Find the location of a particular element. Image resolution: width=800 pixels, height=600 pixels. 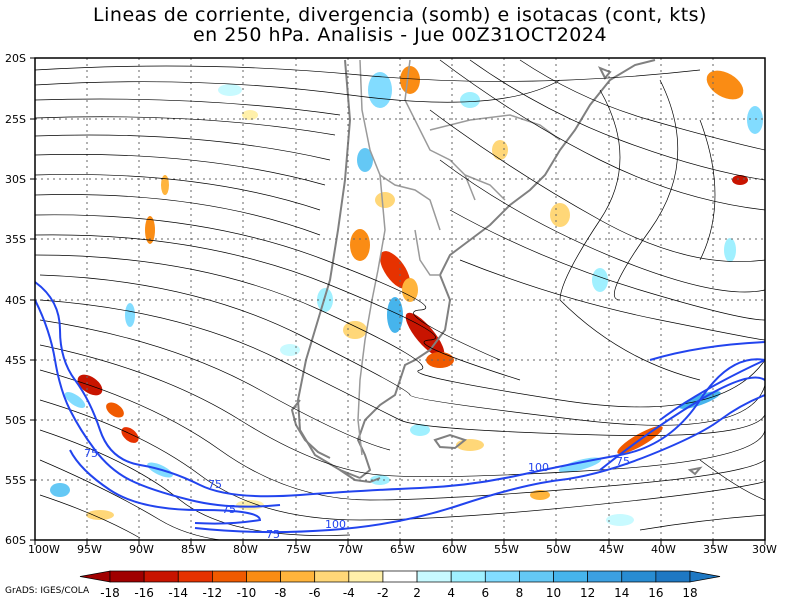

colorbar-tick-label: -8 is located at coordinates (281, 593).